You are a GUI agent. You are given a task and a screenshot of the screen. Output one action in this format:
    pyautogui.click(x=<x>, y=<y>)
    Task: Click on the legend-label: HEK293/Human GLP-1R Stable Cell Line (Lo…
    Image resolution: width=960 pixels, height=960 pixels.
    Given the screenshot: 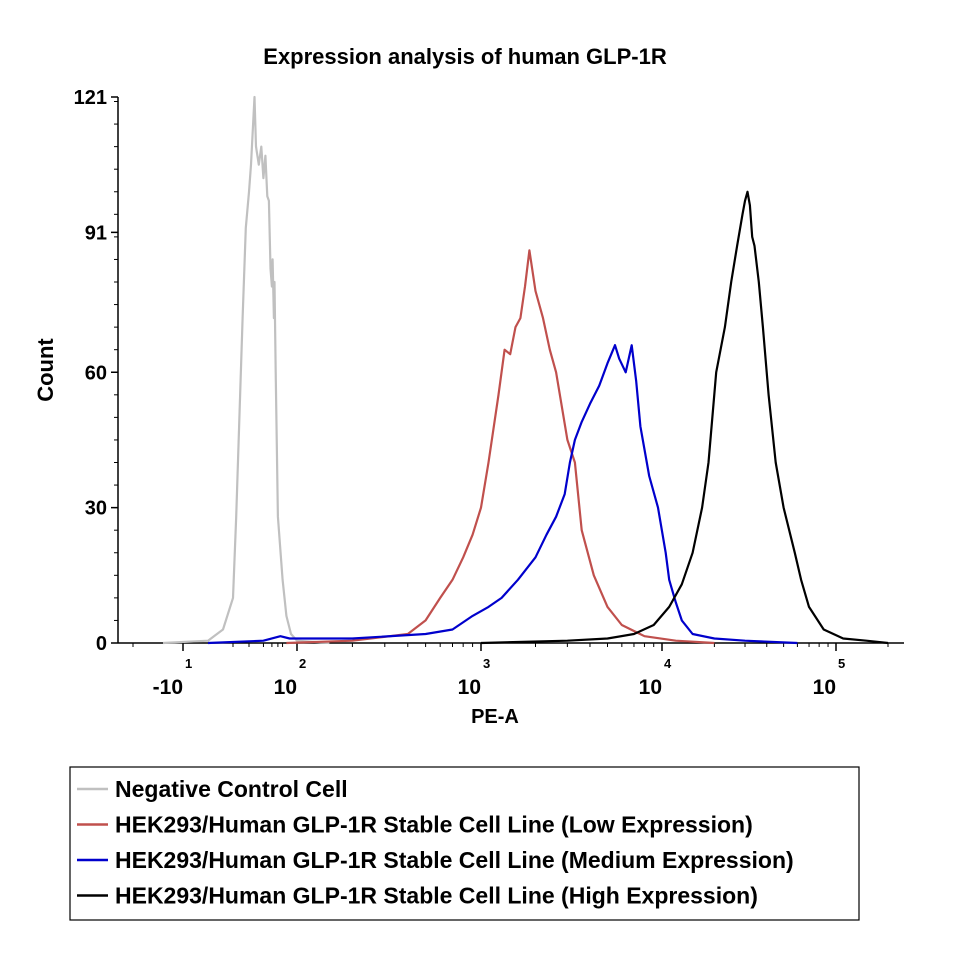 What is the action you would take?
    pyautogui.click(x=434, y=825)
    